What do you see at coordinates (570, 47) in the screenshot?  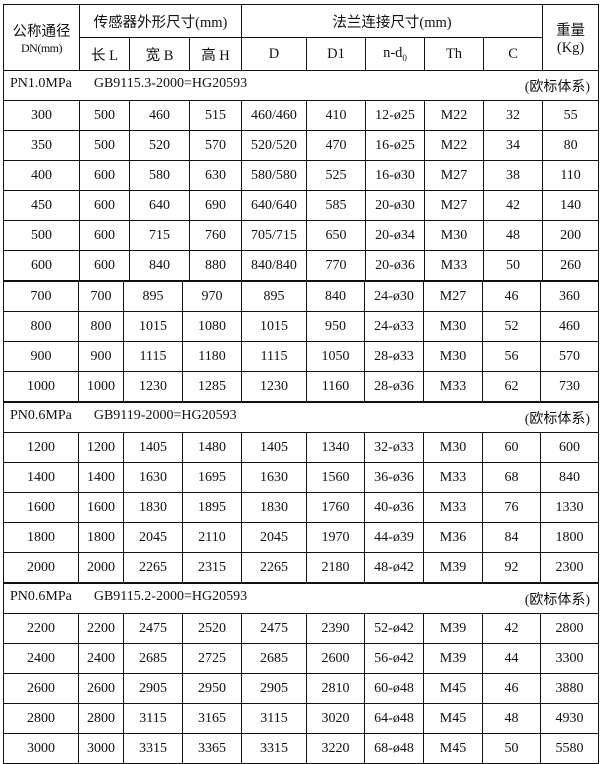 I see `weight-unit: (Kg)` at bounding box center [570, 47].